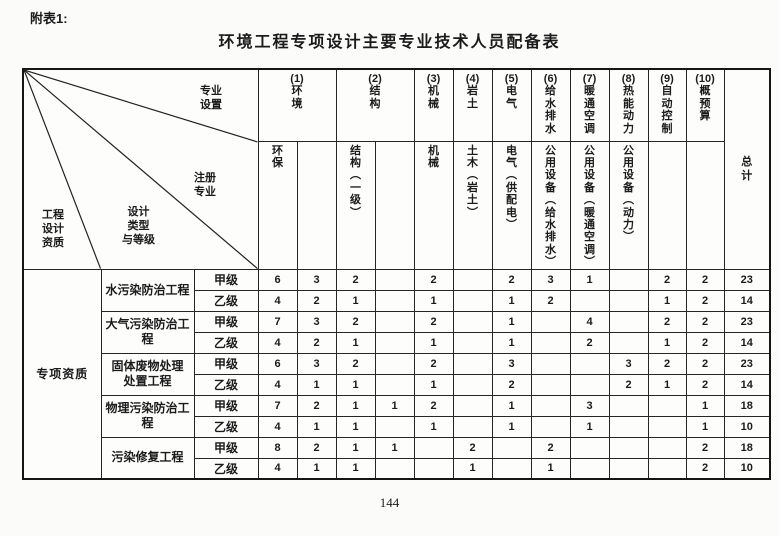  Describe the element at coordinates (747, 169) in the screenshot. I see `header-total: 总 计` at that location.